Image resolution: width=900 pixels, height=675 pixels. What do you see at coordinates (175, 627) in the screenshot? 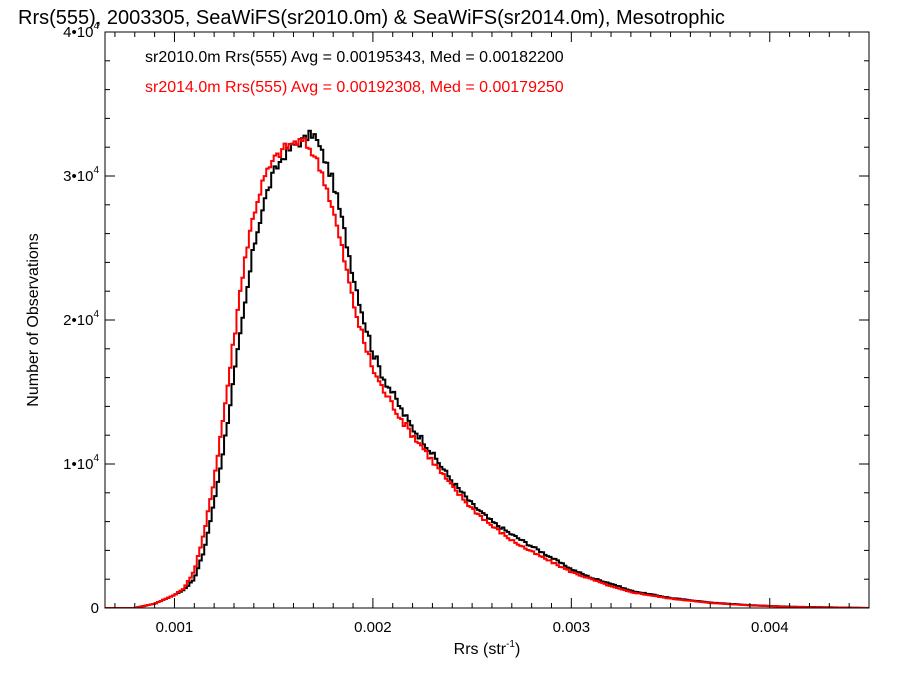
I see `x-tick-label: 0.001` at bounding box center [175, 627].